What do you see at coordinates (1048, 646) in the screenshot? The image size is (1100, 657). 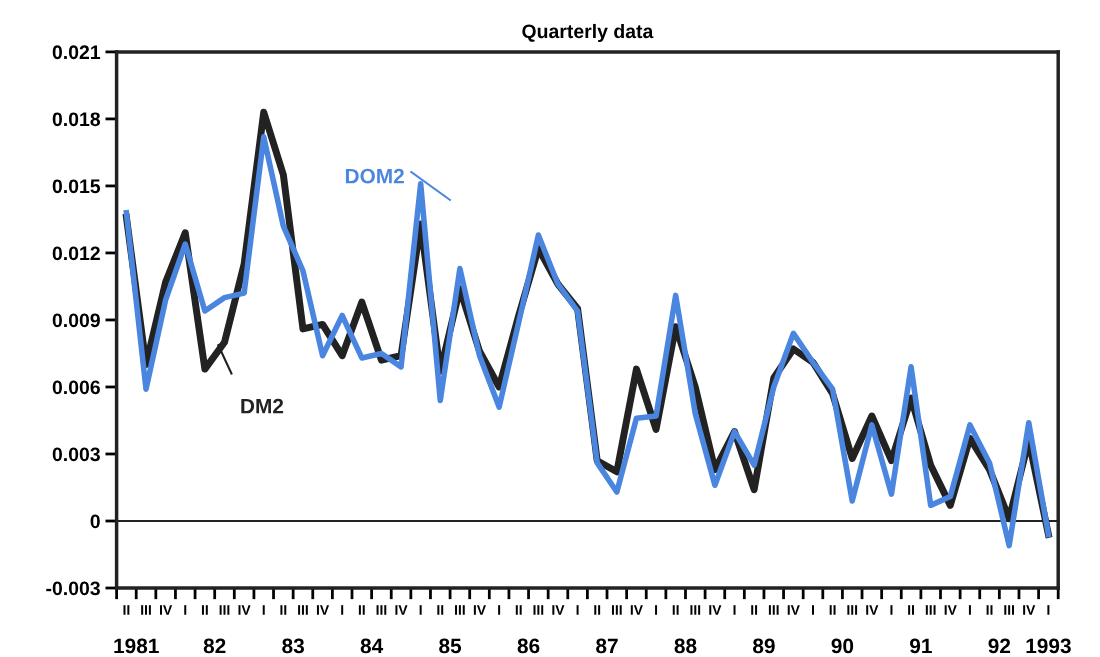 I see `text: 1993` at bounding box center [1048, 646].